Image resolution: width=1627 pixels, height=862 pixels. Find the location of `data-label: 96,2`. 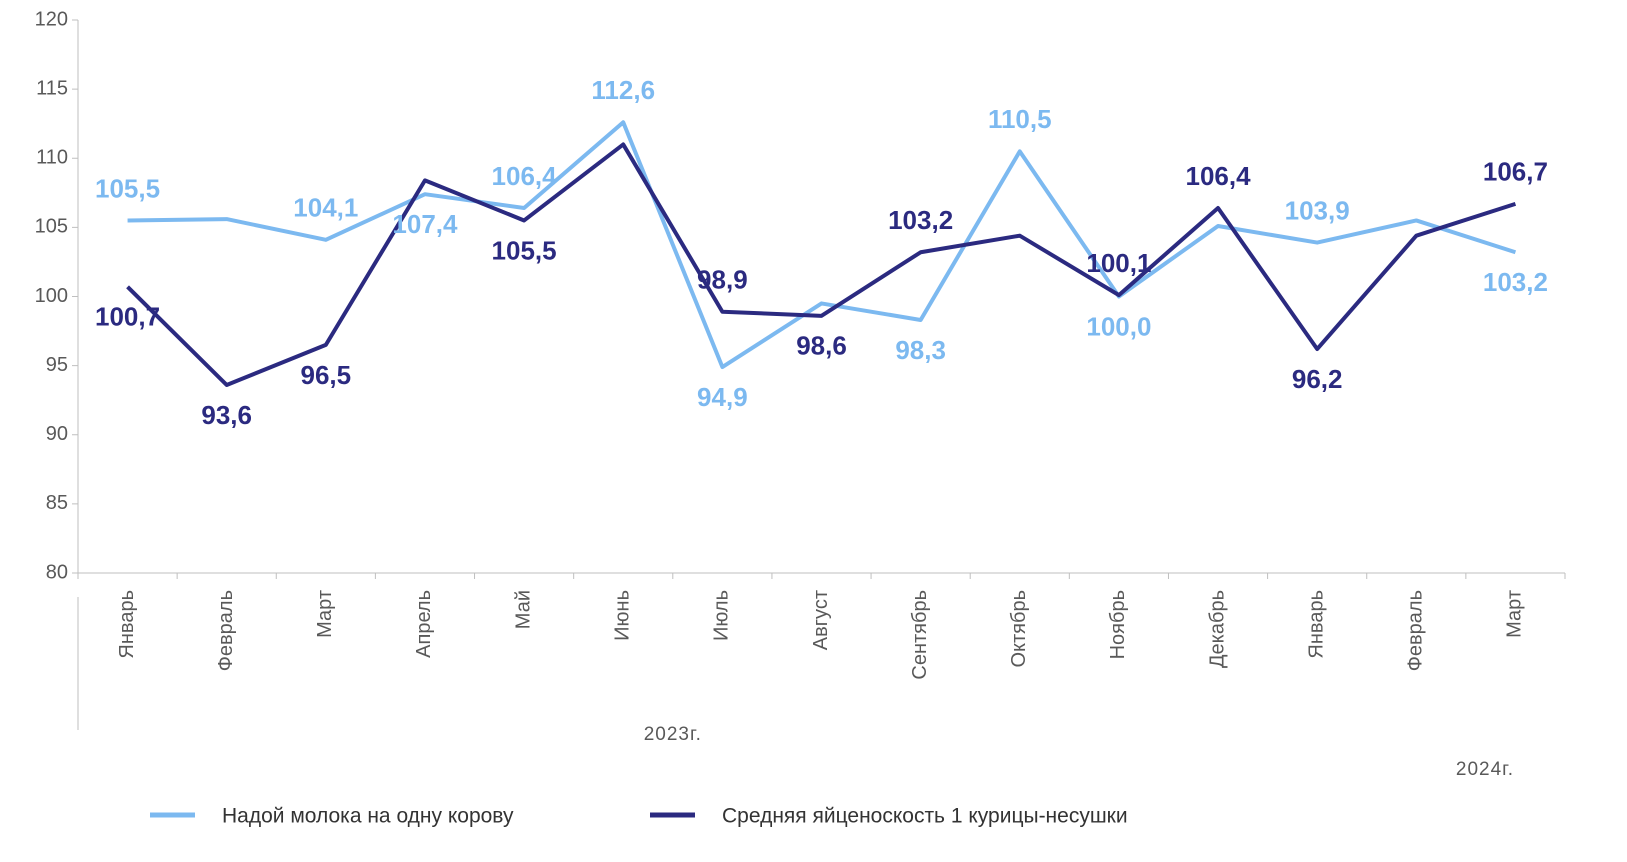

data-label: 96,2 is located at coordinates (1317, 379).